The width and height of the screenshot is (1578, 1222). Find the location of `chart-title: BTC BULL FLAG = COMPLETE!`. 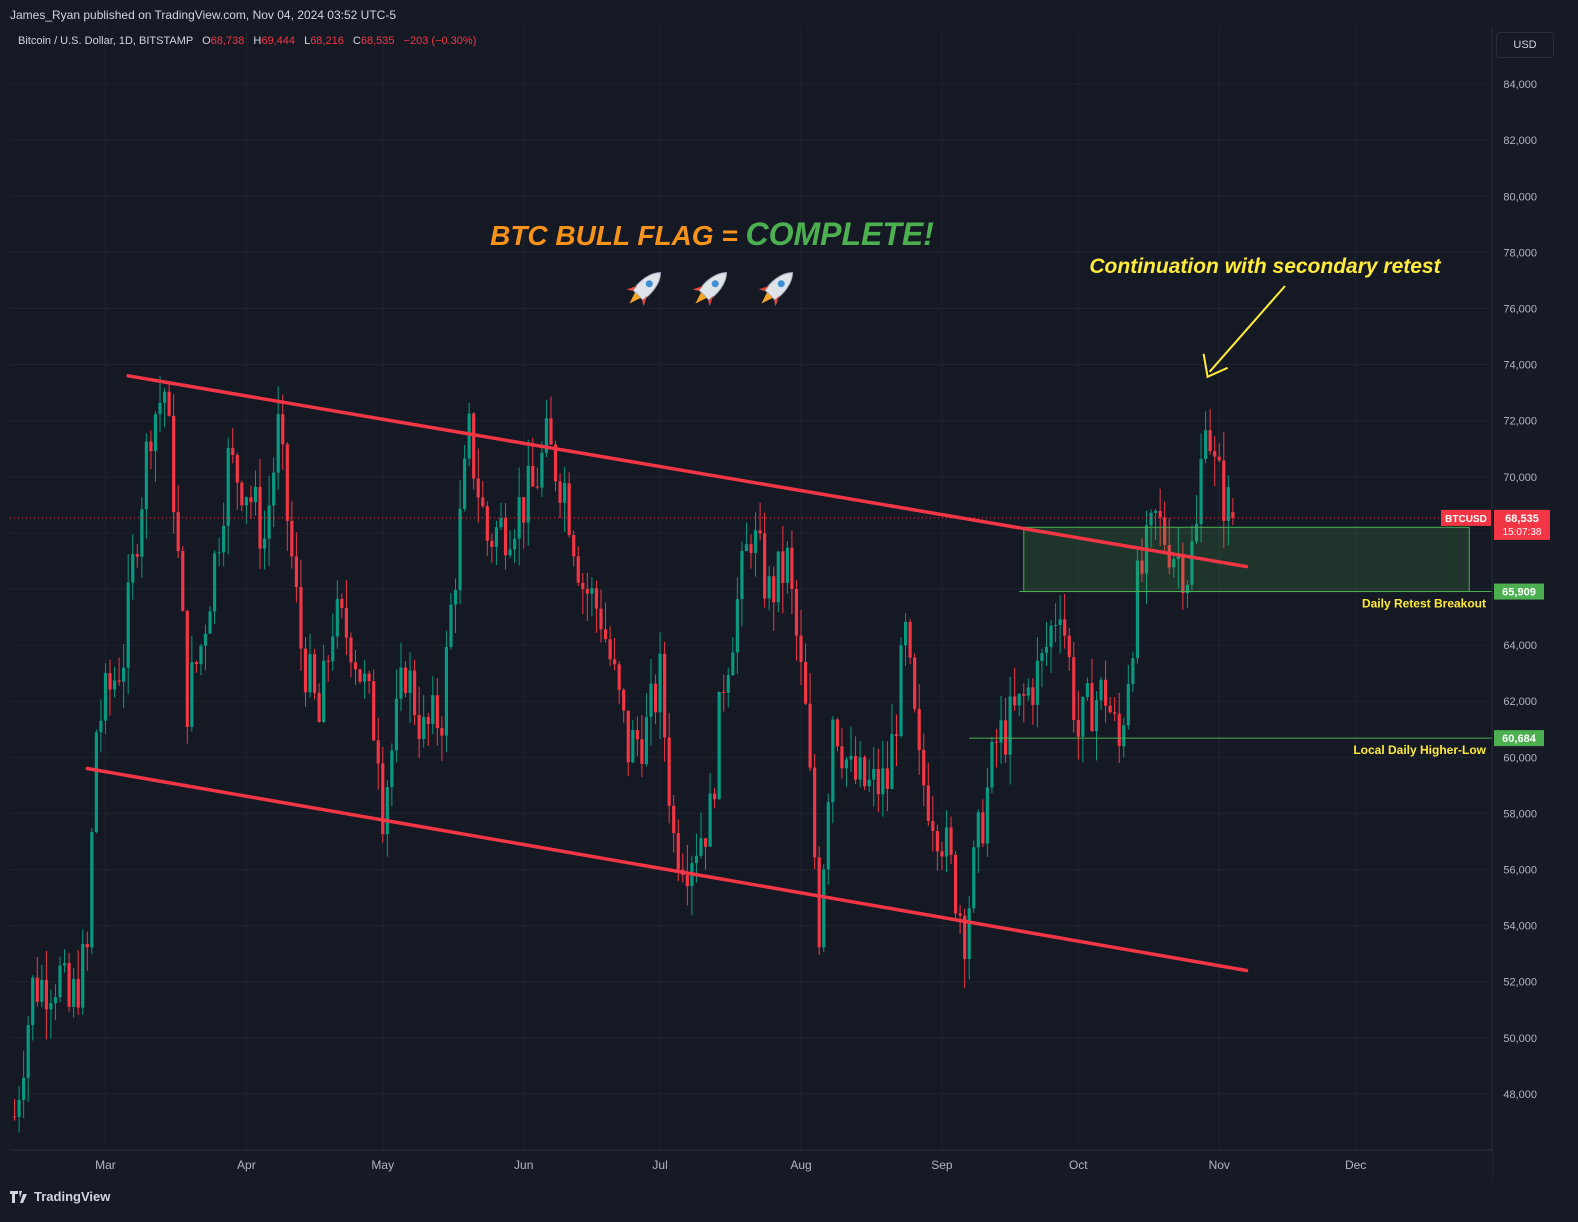

chart-title: BTC BULL FLAG = COMPLETE! is located at coordinates (712, 234).